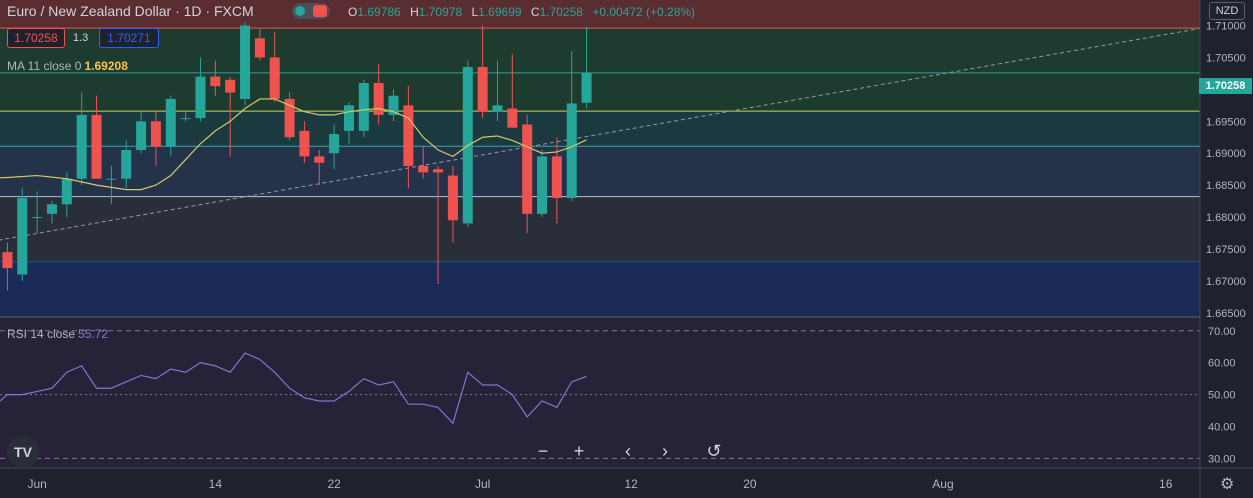 The width and height of the screenshot is (1253, 498). I want to click on low-value: 1.69699, so click(500, 12).